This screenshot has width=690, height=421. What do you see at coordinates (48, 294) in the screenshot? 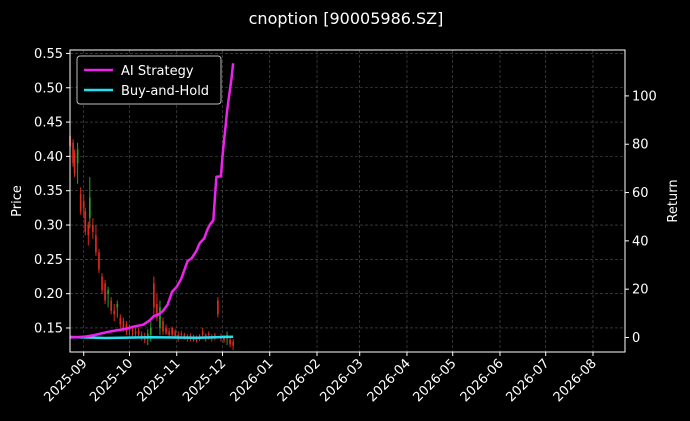
I see `y-left-tick-label: 0.20` at bounding box center [48, 294].